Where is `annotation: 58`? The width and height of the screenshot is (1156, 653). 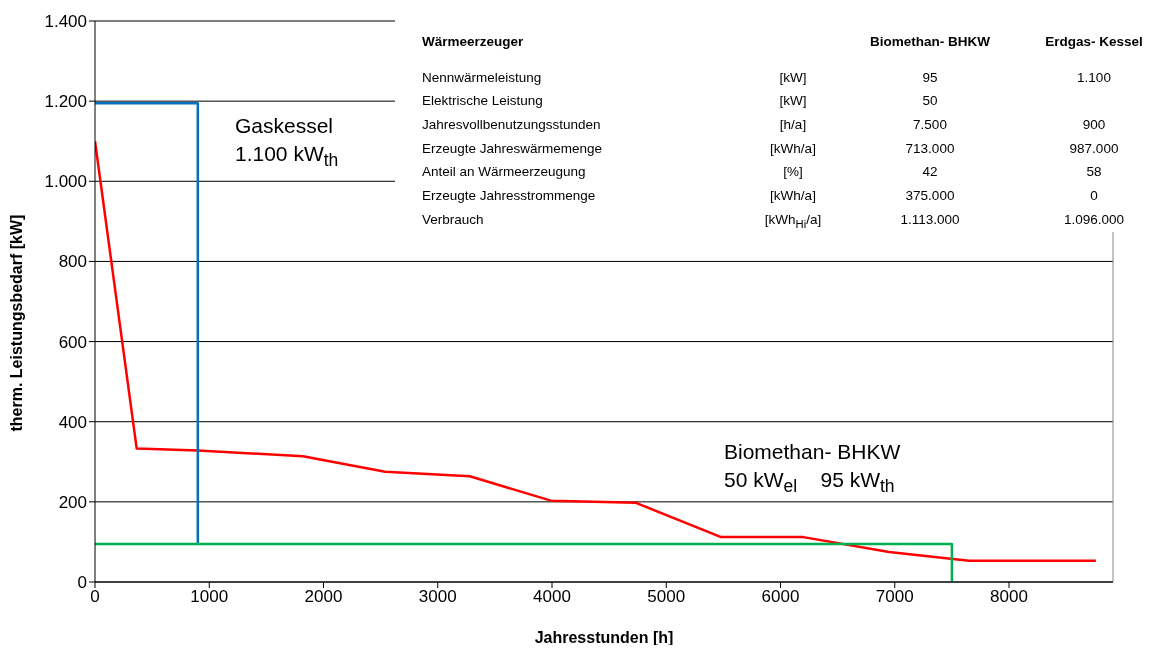 annotation: 58 is located at coordinates (1094, 171).